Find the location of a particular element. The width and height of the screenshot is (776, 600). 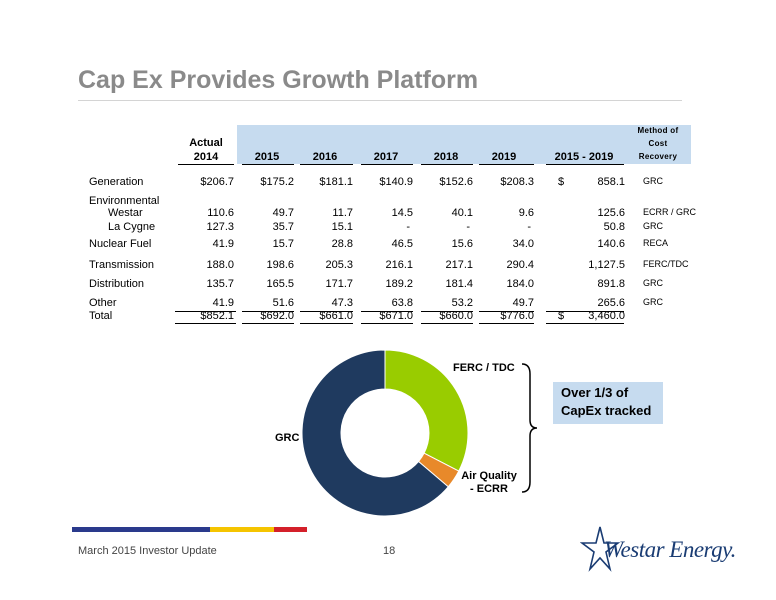

cell-value: 51.6 is located at coordinates (283, 303).